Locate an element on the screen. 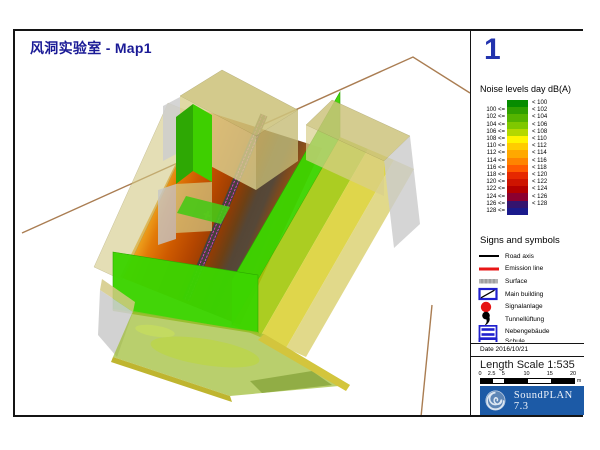 The image size is (600, 450). symbol-row: Road axis is located at coordinates (528, 256).